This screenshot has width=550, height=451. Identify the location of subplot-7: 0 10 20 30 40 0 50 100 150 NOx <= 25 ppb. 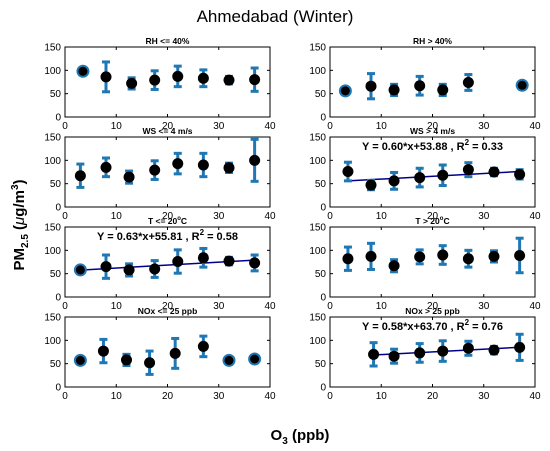
(160, 354).